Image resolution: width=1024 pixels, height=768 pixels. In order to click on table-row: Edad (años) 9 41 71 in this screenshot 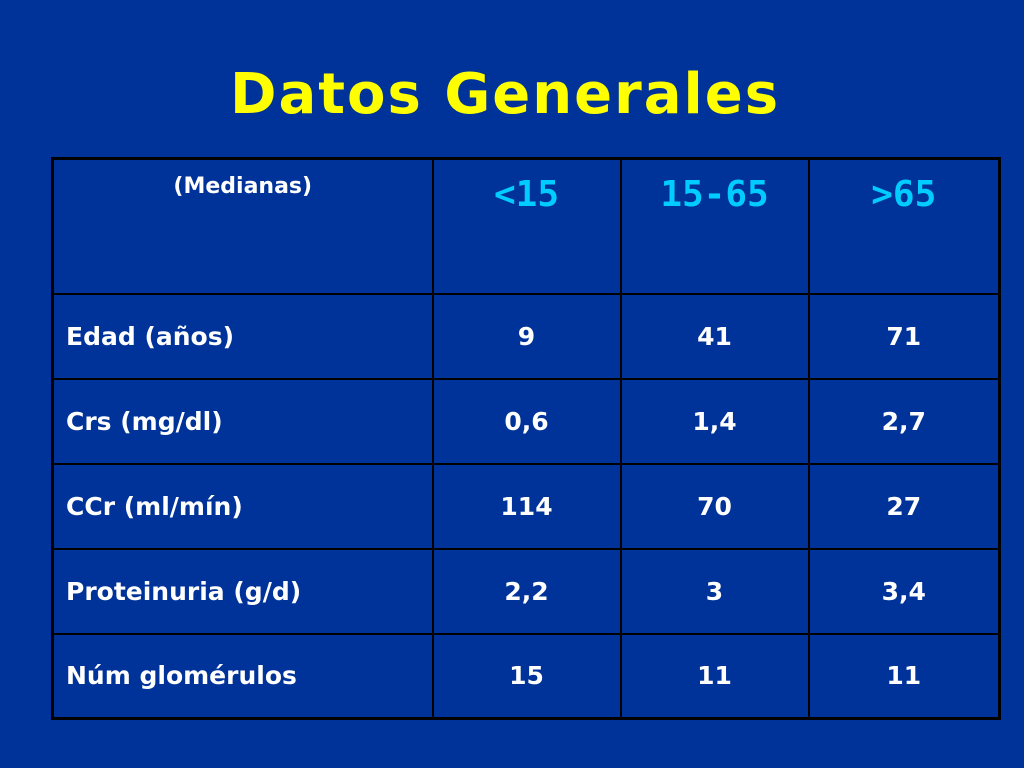, I will do `click(526, 336)`.